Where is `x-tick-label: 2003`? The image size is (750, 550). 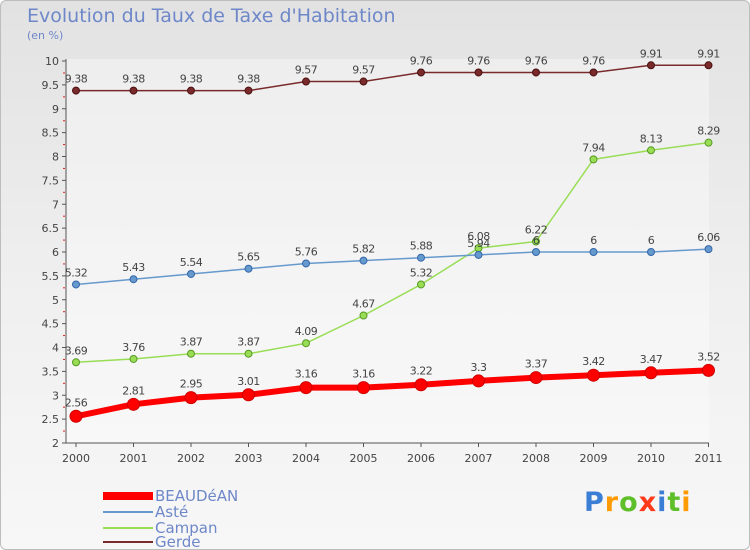 x-tick-label: 2003 is located at coordinates (249, 458).